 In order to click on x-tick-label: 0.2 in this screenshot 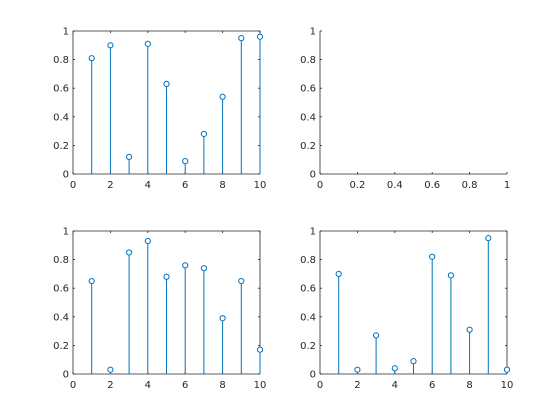, I will do `click(357, 185)`.